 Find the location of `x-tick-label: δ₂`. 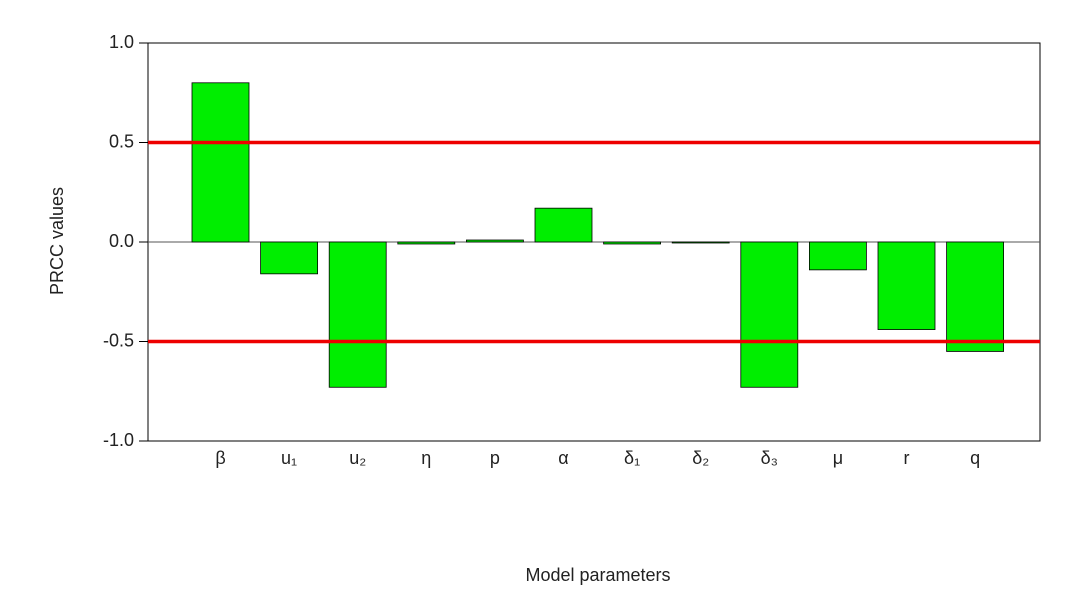

x-tick-label: δ₂ is located at coordinates (700, 458).